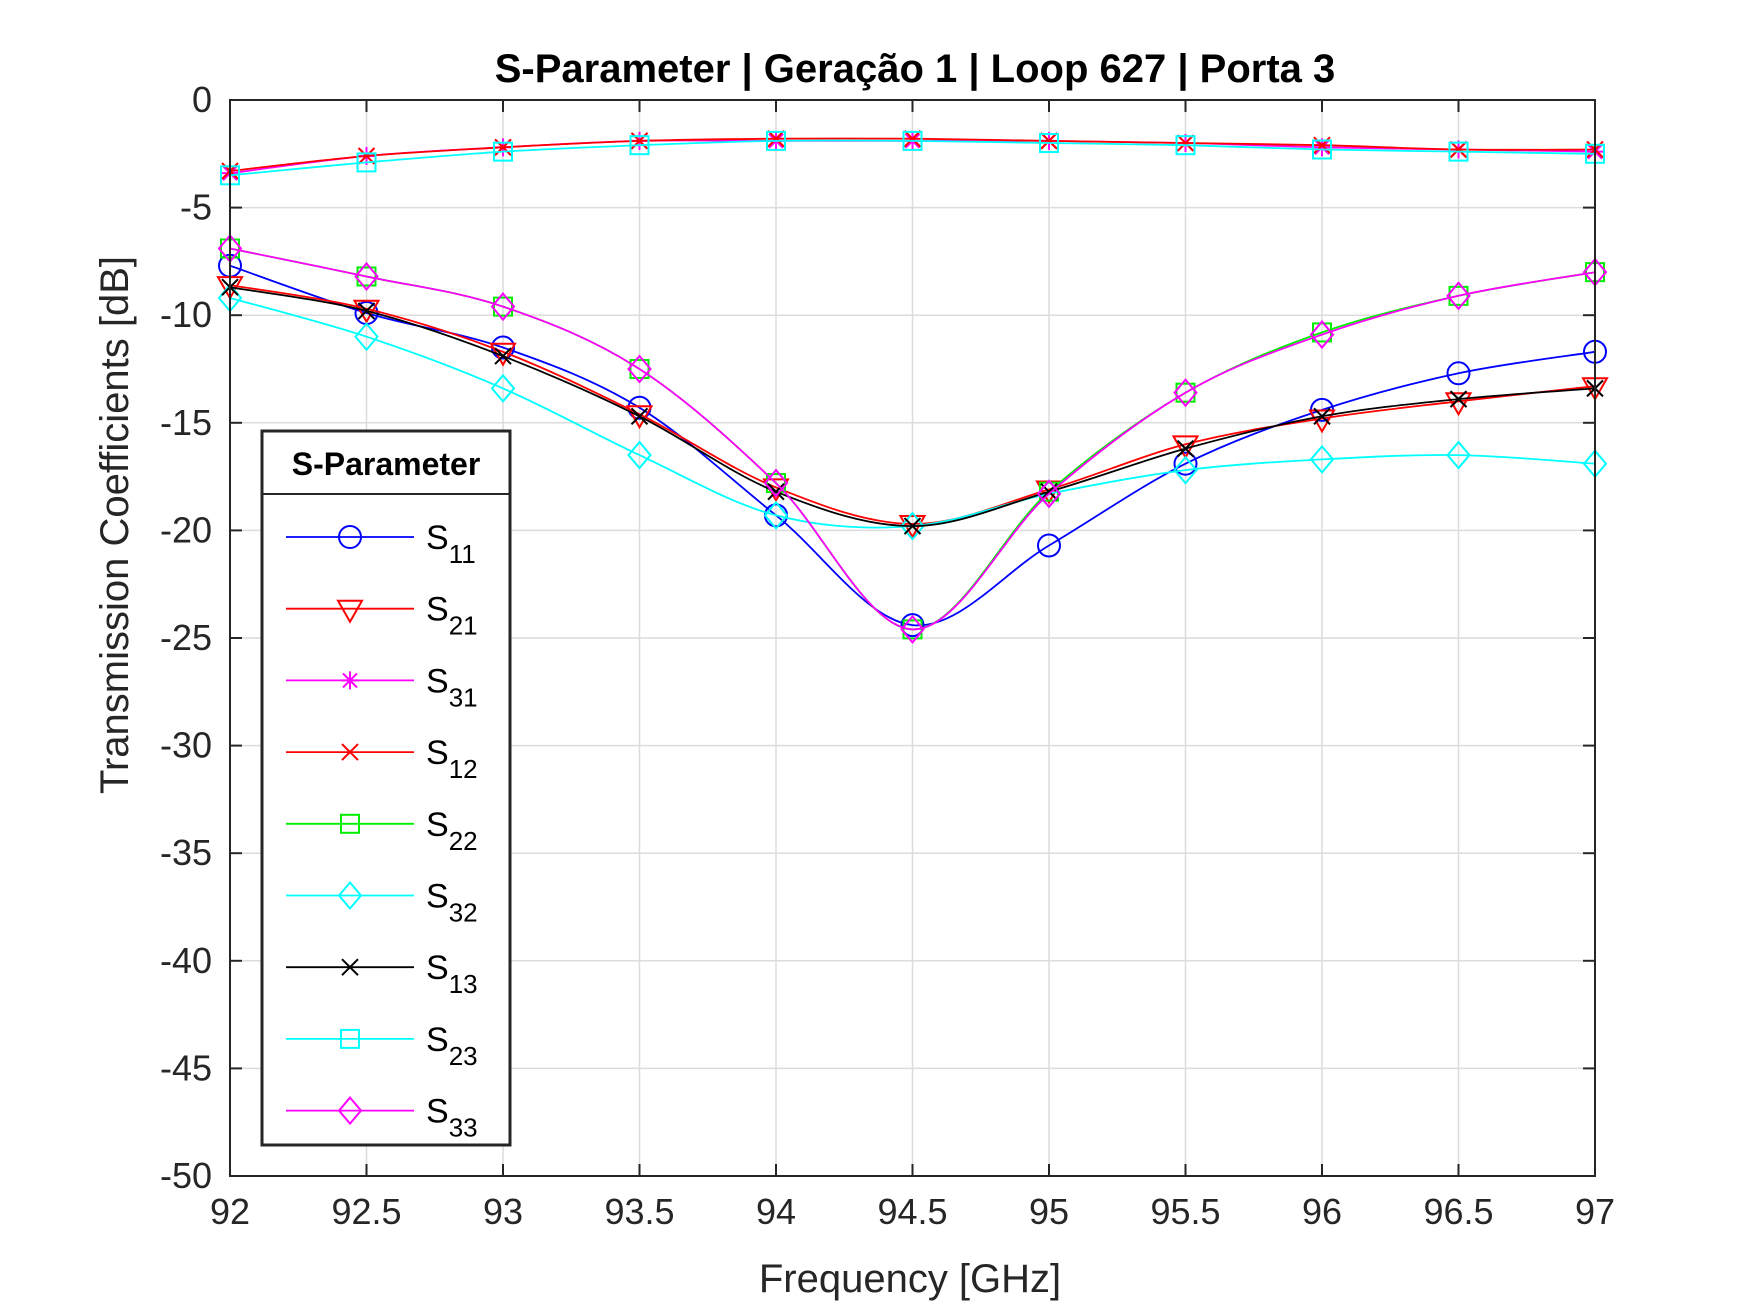 This screenshot has height=1313, width=1750. What do you see at coordinates (186, 314) in the screenshot?
I see `y-tick-label: -10` at bounding box center [186, 314].